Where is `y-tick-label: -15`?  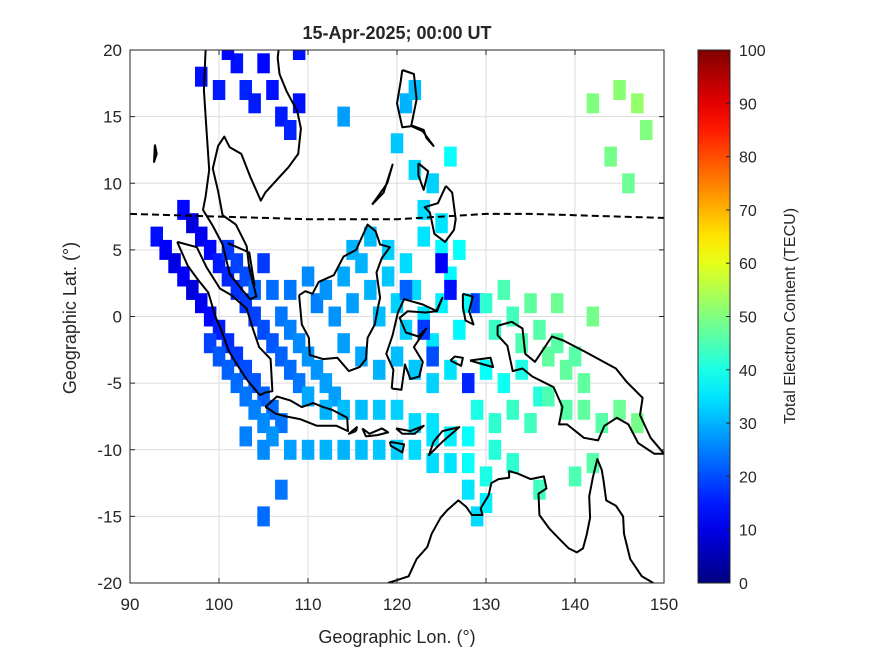
y-tick-label: -15 is located at coordinates (109, 516).